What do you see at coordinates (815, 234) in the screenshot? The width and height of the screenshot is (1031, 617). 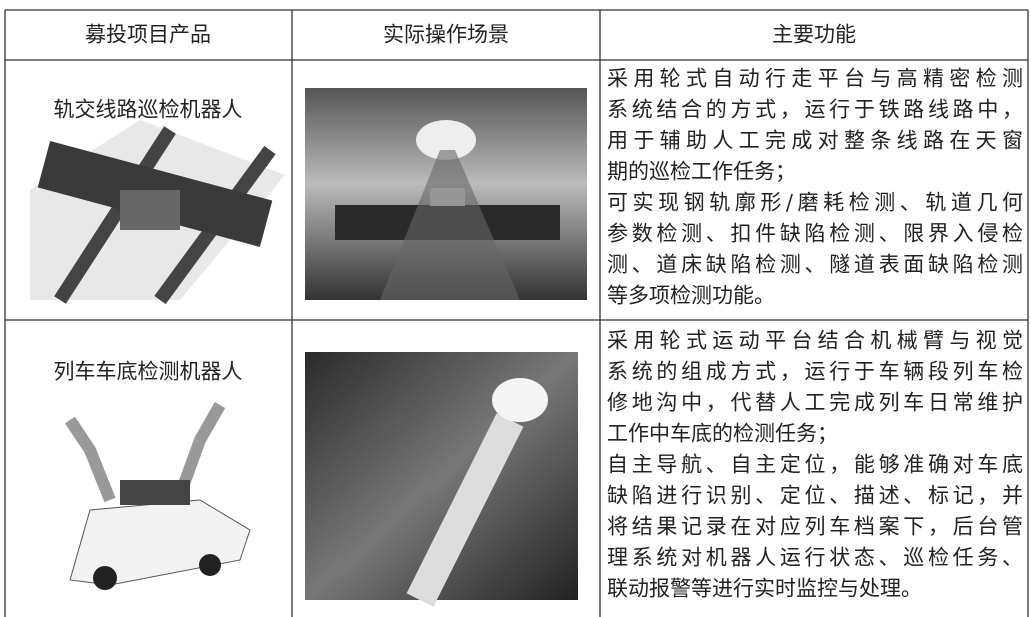 I see `function-line: 参数检测、扣件缺陷检测、限界入侵检` at bounding box center [815, 234].